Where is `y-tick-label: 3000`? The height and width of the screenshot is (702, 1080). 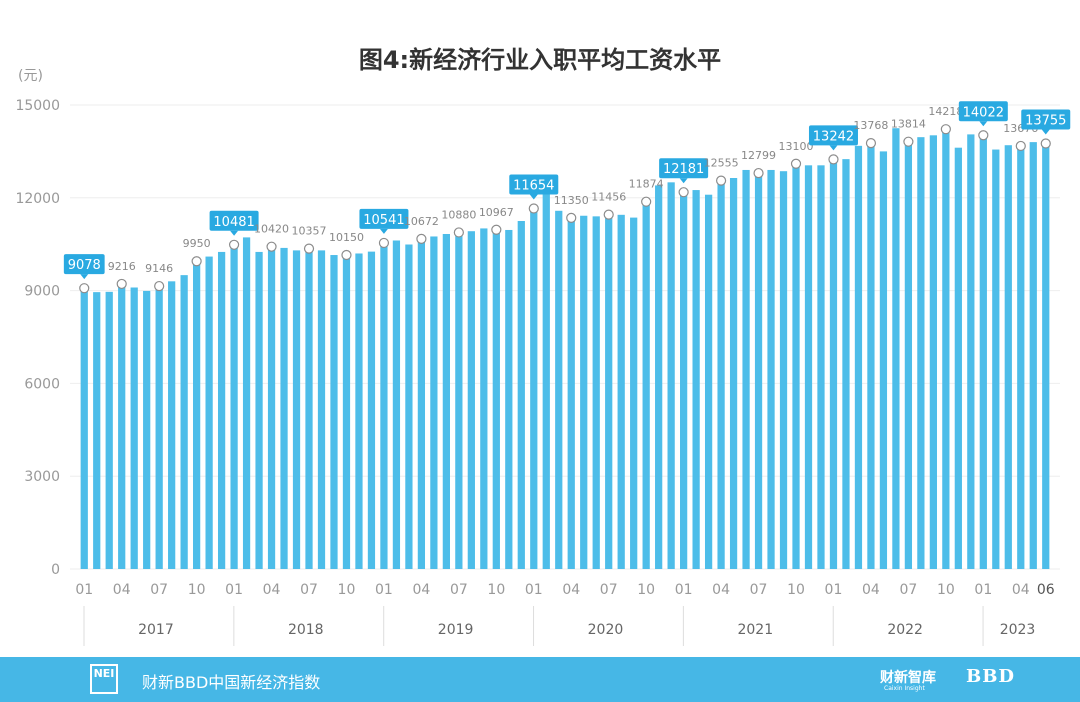 y-tick-label: 3000 is located at coordinates (42, 477).